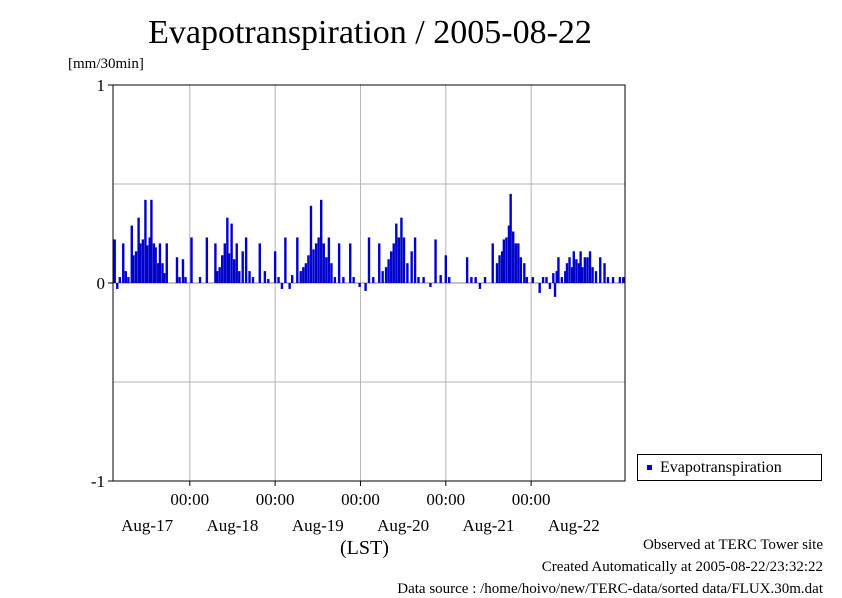  I want to click on legend-swatch, so click(649, 467).